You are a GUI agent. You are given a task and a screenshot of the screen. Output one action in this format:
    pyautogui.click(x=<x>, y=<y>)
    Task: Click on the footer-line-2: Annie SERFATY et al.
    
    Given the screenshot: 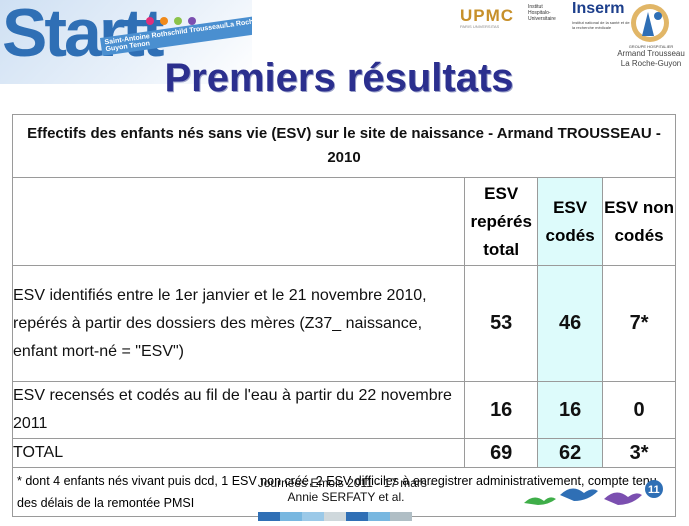 What is the action you would take?
    pyautogui.click(x=346, y=497)
    